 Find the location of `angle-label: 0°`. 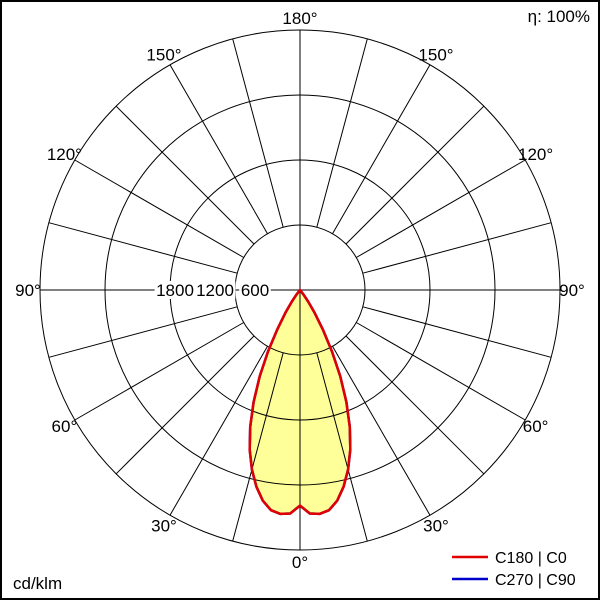

angle-label: 0° is located at coordinates (300, 562).